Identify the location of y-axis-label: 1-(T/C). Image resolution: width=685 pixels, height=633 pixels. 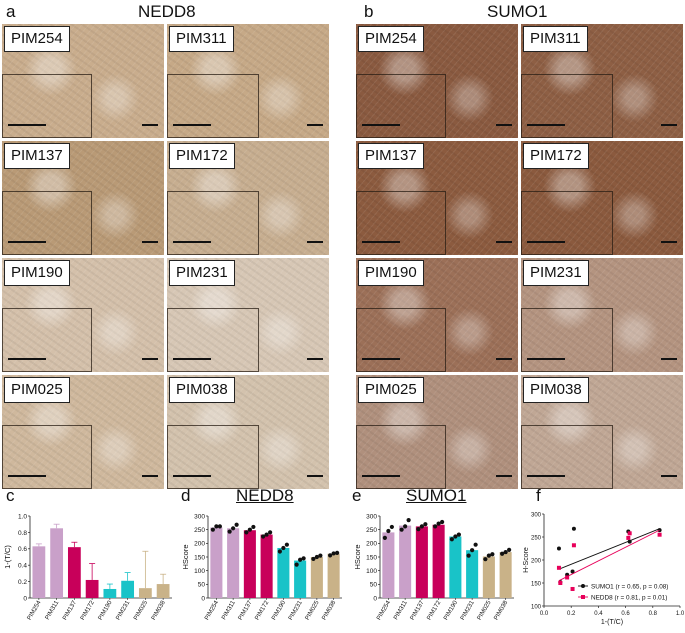
(7, 557).